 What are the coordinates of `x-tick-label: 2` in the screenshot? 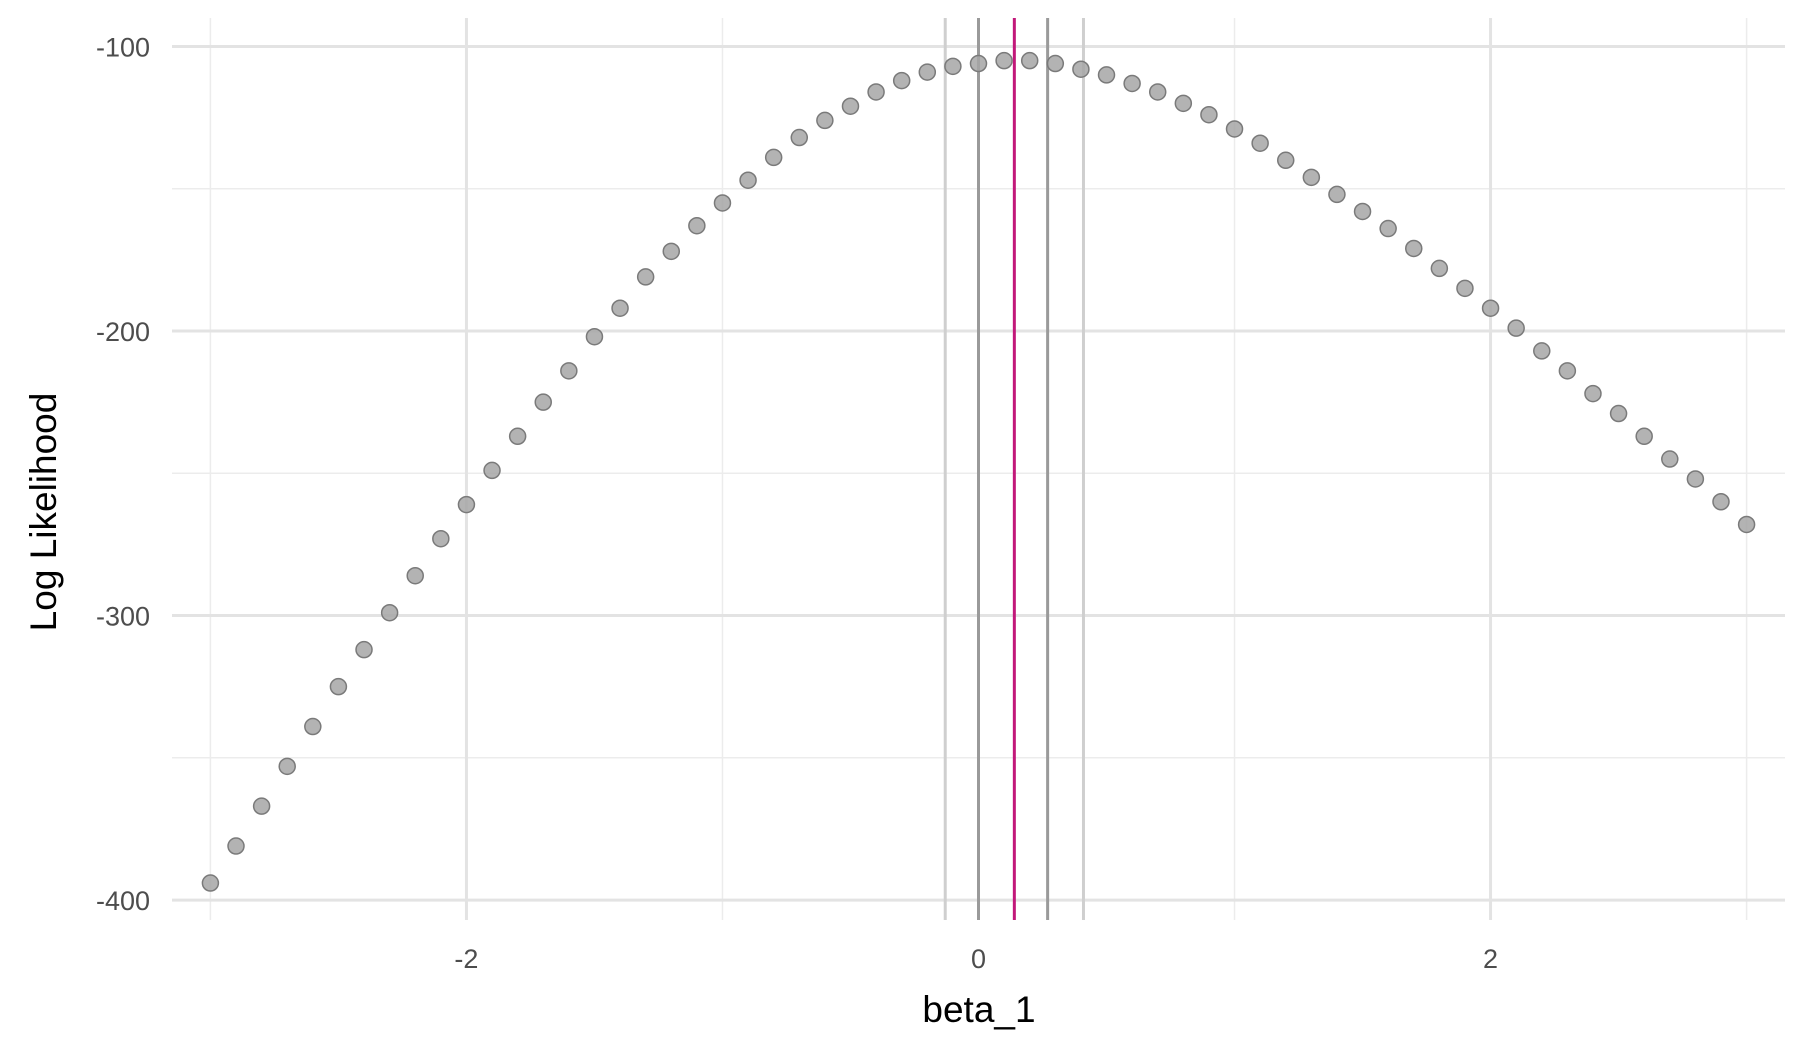 It's located at (1490, 959).